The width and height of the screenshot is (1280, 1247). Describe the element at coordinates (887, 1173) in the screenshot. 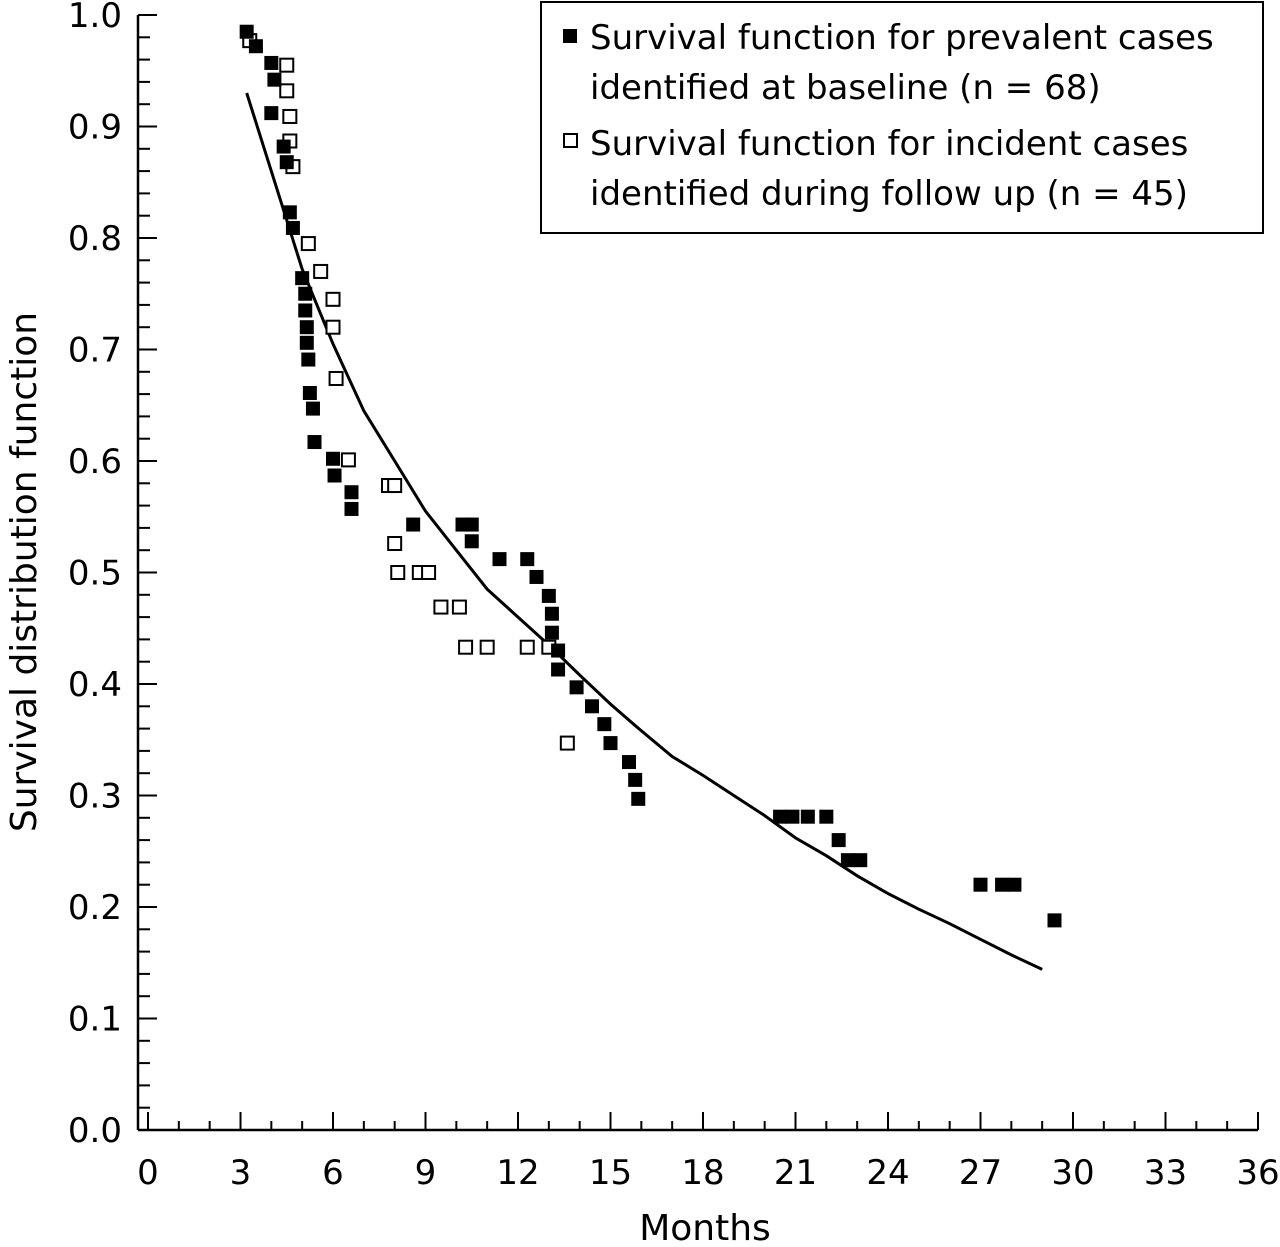

I see `x-tick-label: 24` at that location.